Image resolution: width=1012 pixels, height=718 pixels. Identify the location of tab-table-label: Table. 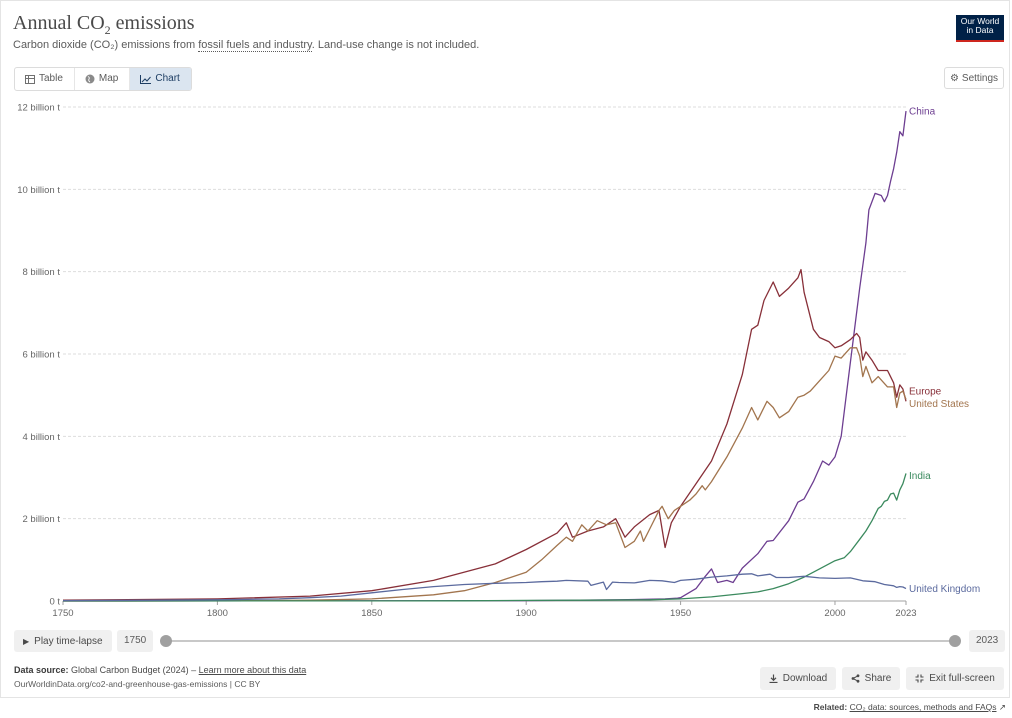
(51, 78).